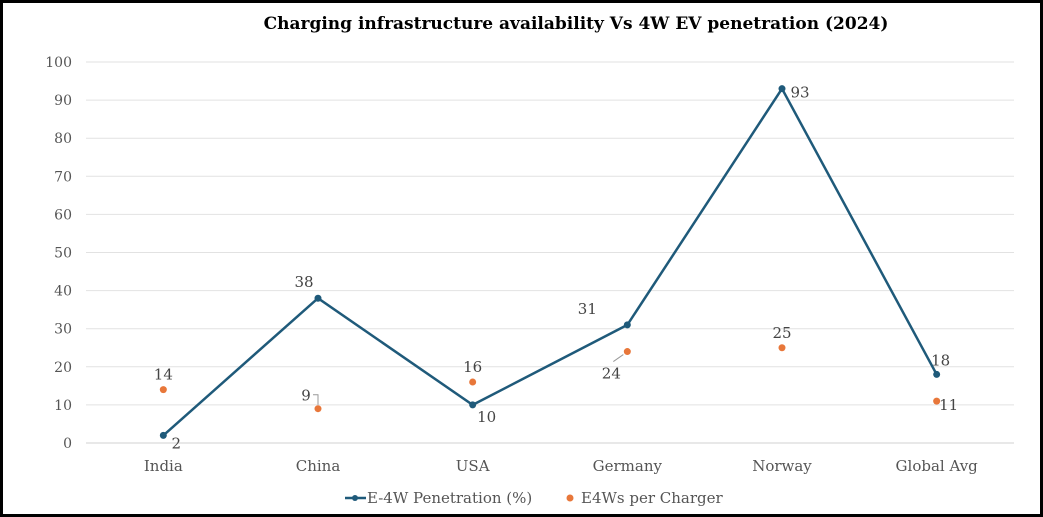 This screenshot has height=517, width=1043. Describe the element at coordinates (306, 396) in the screenshot. I see `scatter-data-label: 9` at that location.